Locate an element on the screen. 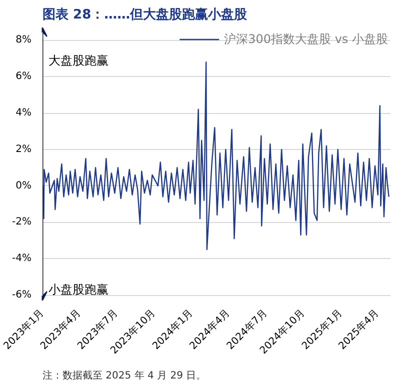 The image size is (420, 386). y-tick-label: 2% is located at coordinates (24, 149).